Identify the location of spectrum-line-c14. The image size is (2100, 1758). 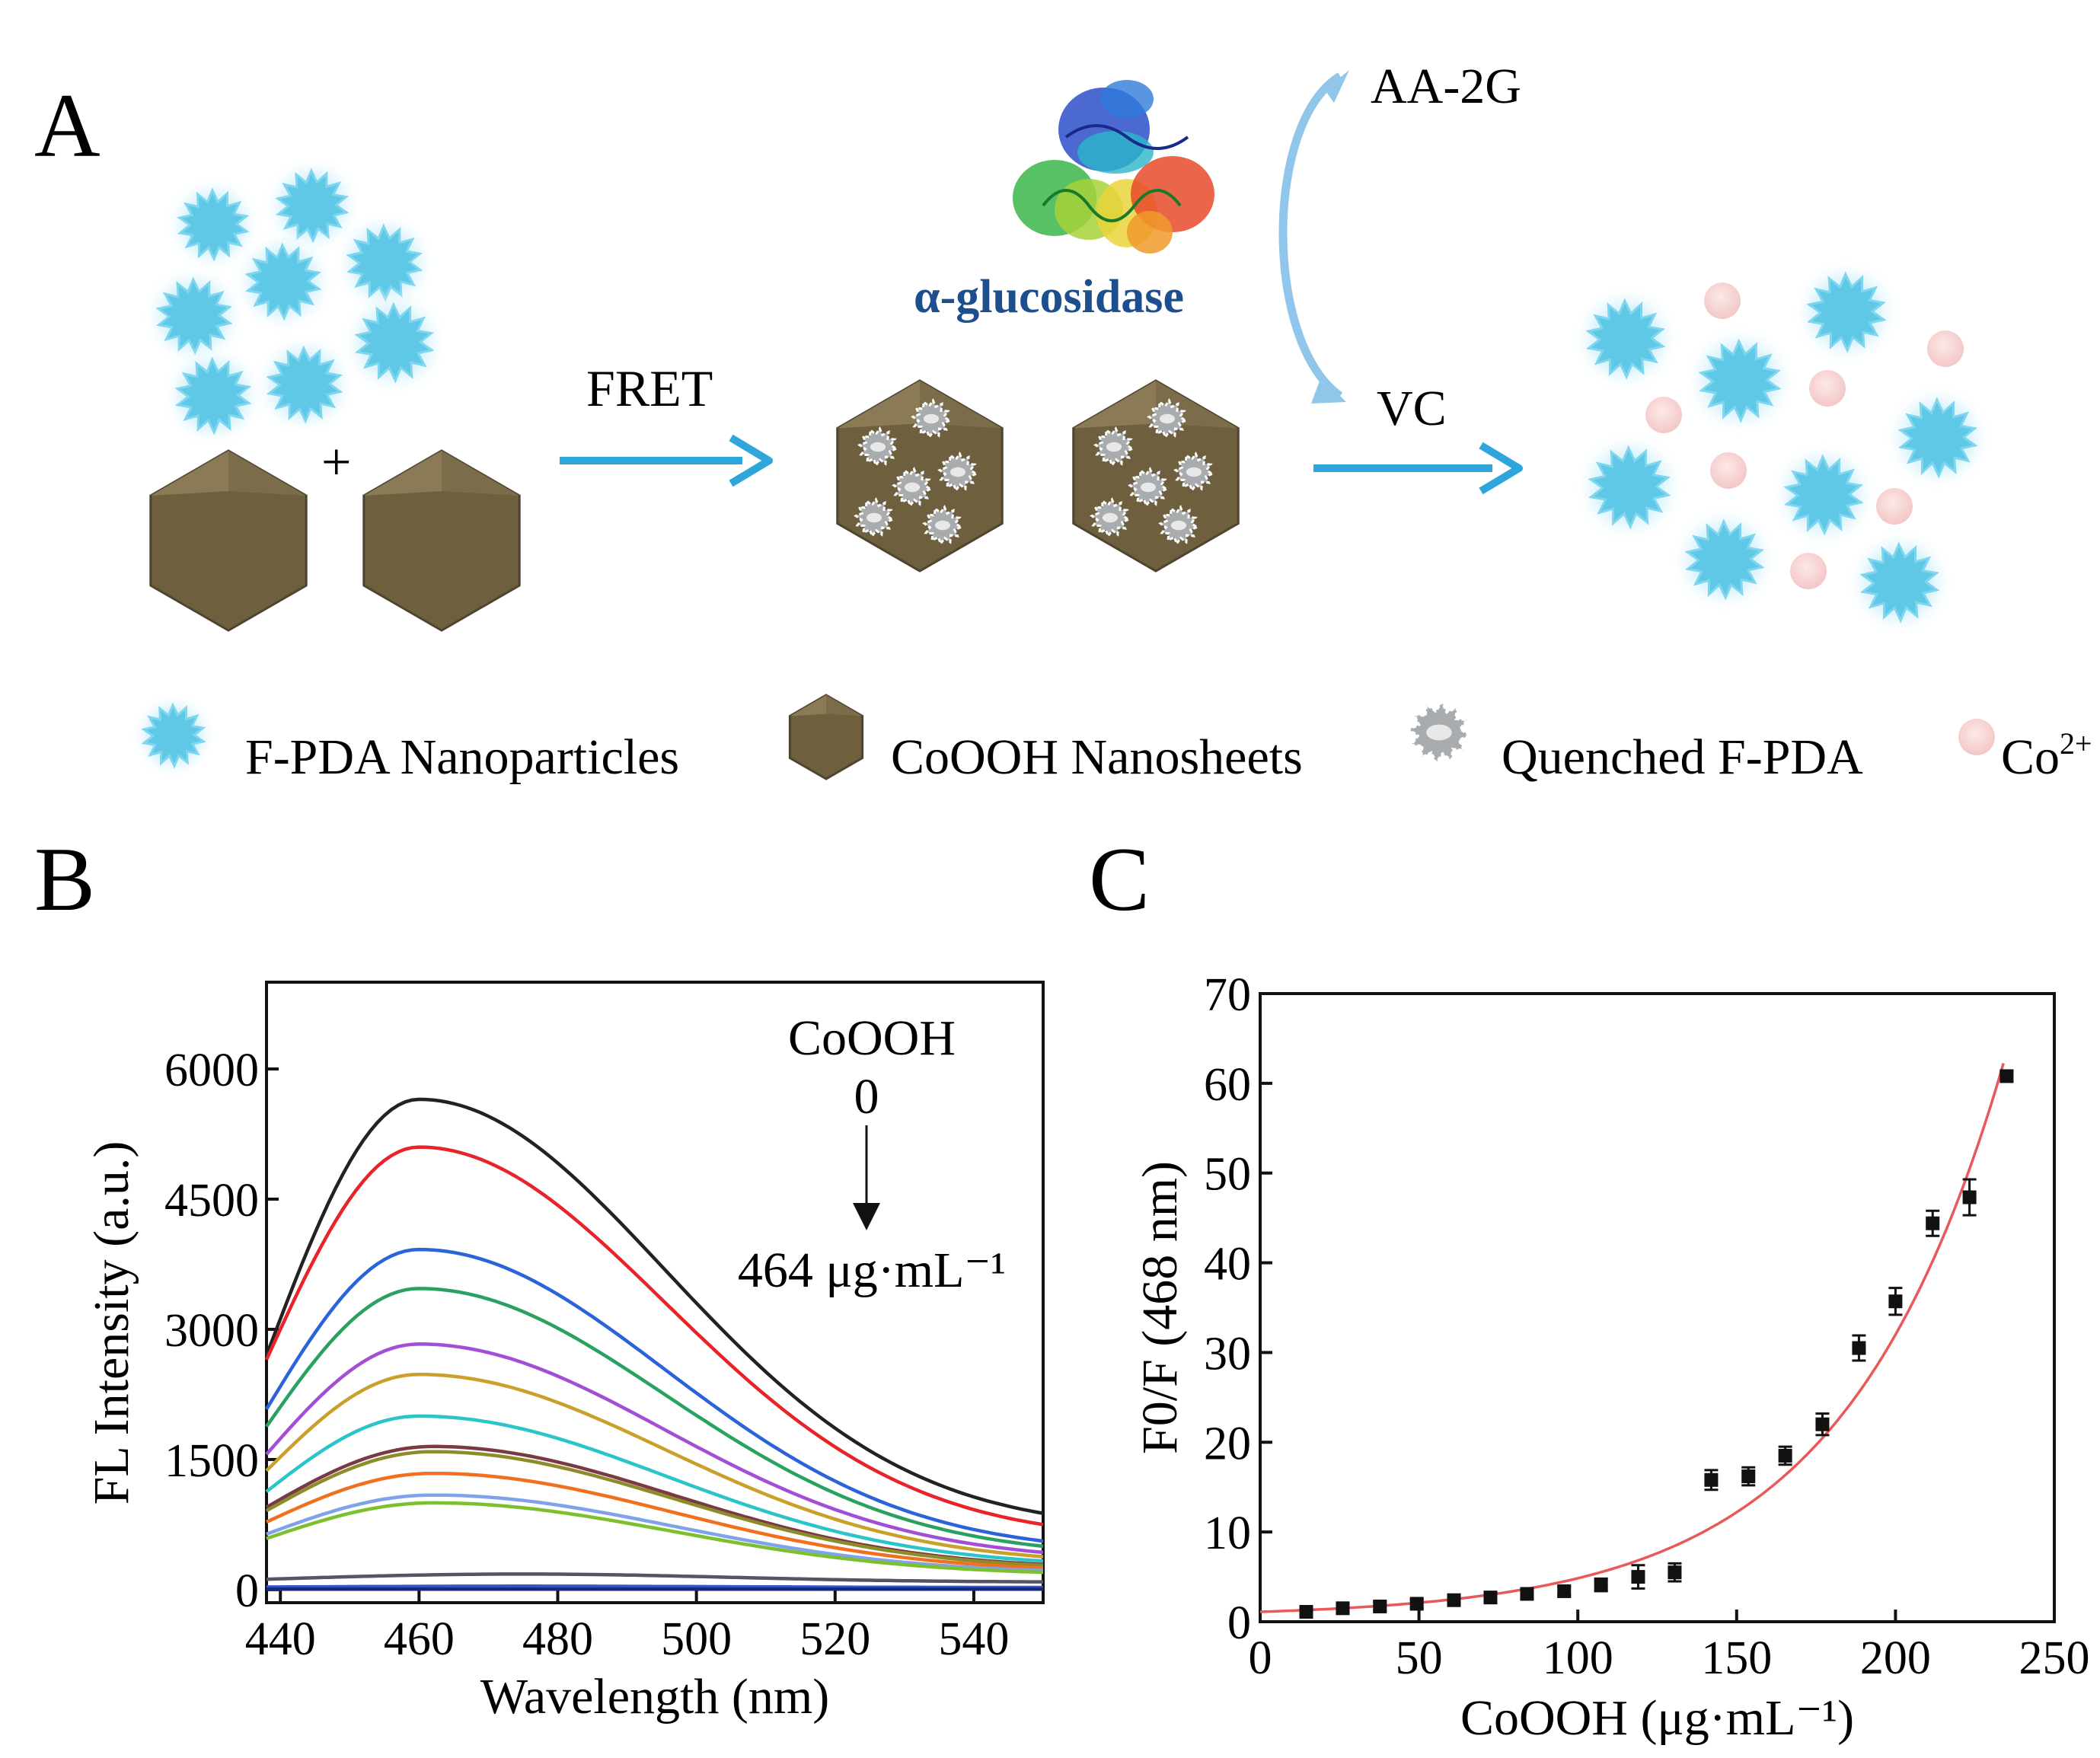
(655, 1587).